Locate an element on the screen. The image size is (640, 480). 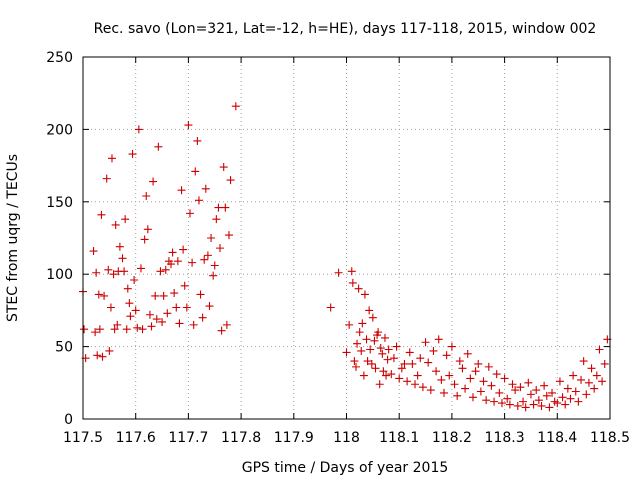
x-tick-label: 117.7 is located at coordinates (188, 438).